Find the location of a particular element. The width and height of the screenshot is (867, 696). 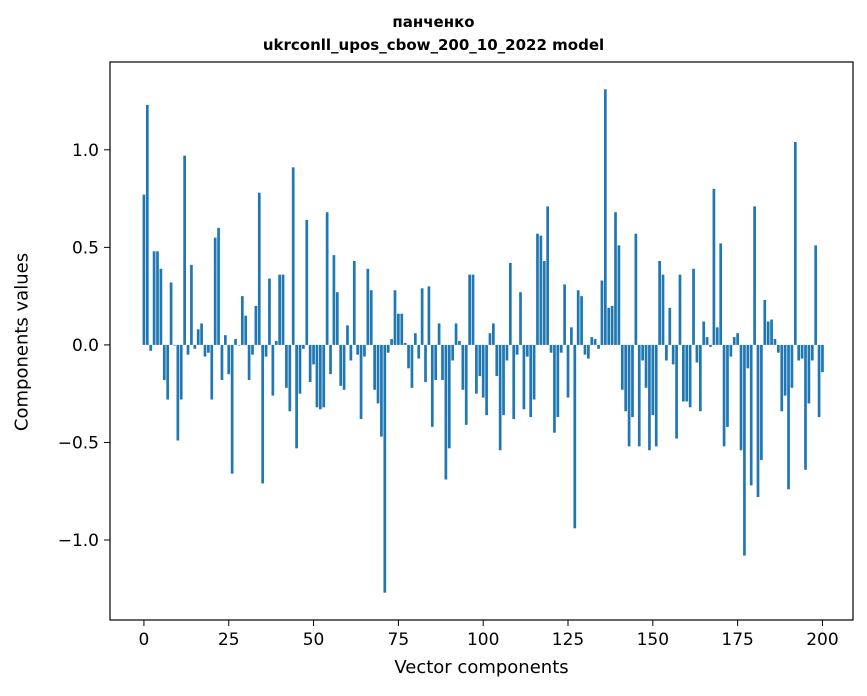

chart-subtitle: ukrconll_upos_cbow_200_10_2022 model is located at coordinates (433, 45).